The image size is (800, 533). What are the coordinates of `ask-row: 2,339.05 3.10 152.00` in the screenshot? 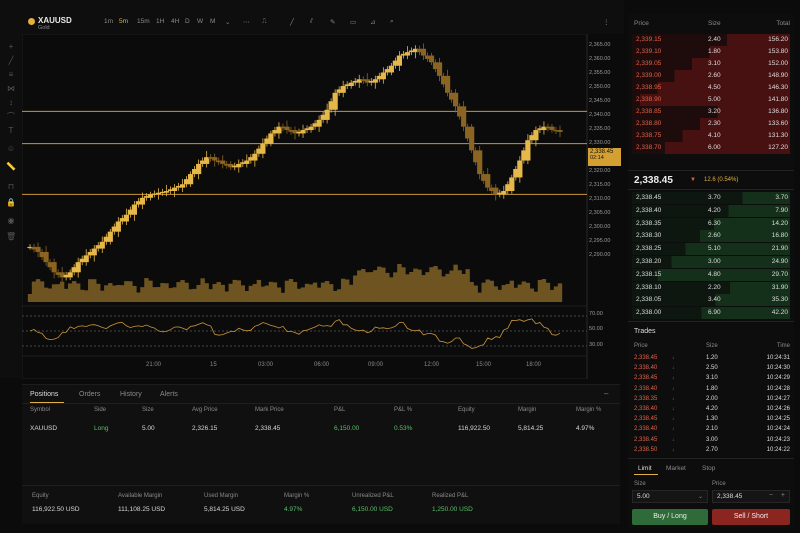 It's located at (711, 64).